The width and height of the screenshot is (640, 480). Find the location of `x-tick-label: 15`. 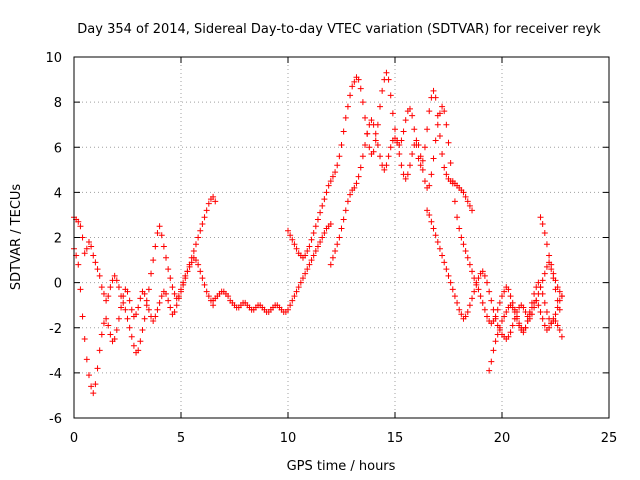

x-tick-label: 15 is located at coordinates (395, 438).